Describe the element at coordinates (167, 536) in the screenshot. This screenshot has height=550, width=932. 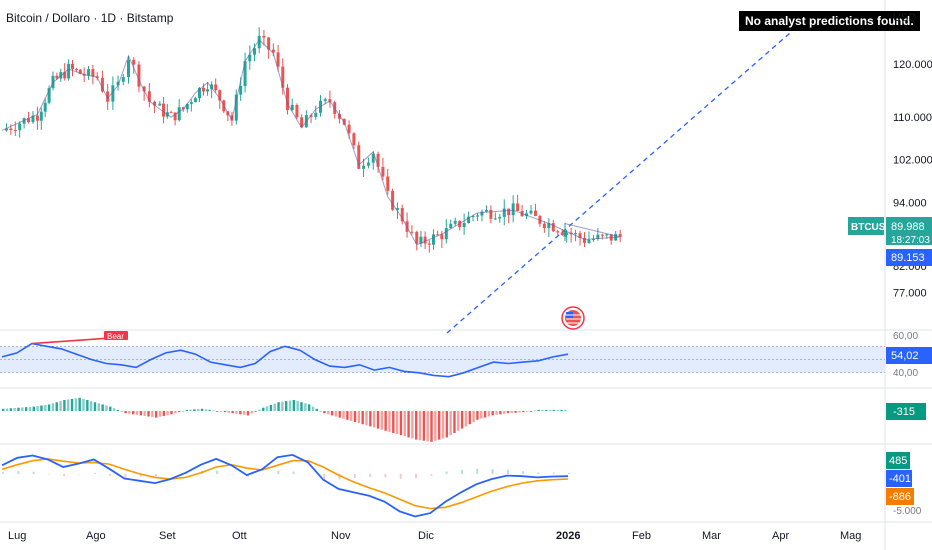
I see `time-tick-Set: Set` at that location.